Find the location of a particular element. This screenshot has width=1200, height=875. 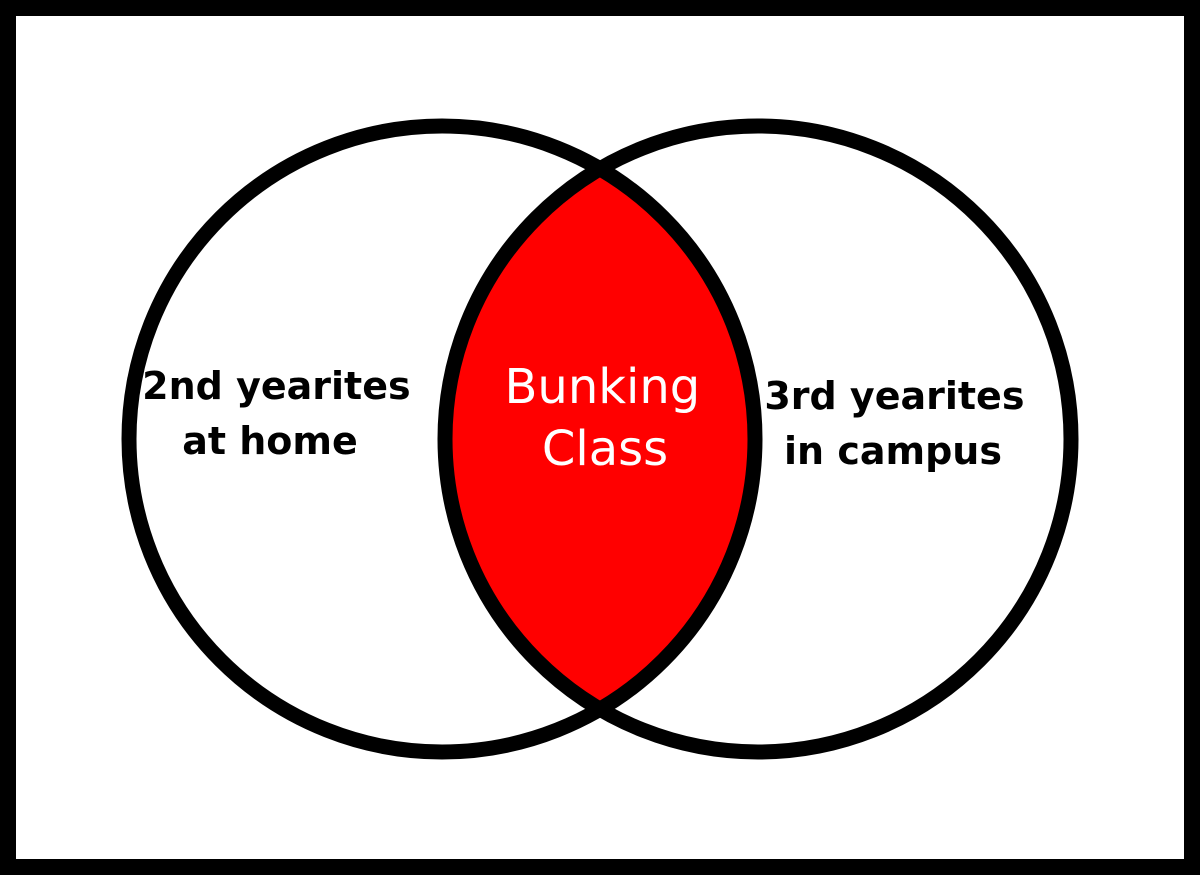

right-set-label-line-1: 3rd yearites is located at coordinates (894, 396).